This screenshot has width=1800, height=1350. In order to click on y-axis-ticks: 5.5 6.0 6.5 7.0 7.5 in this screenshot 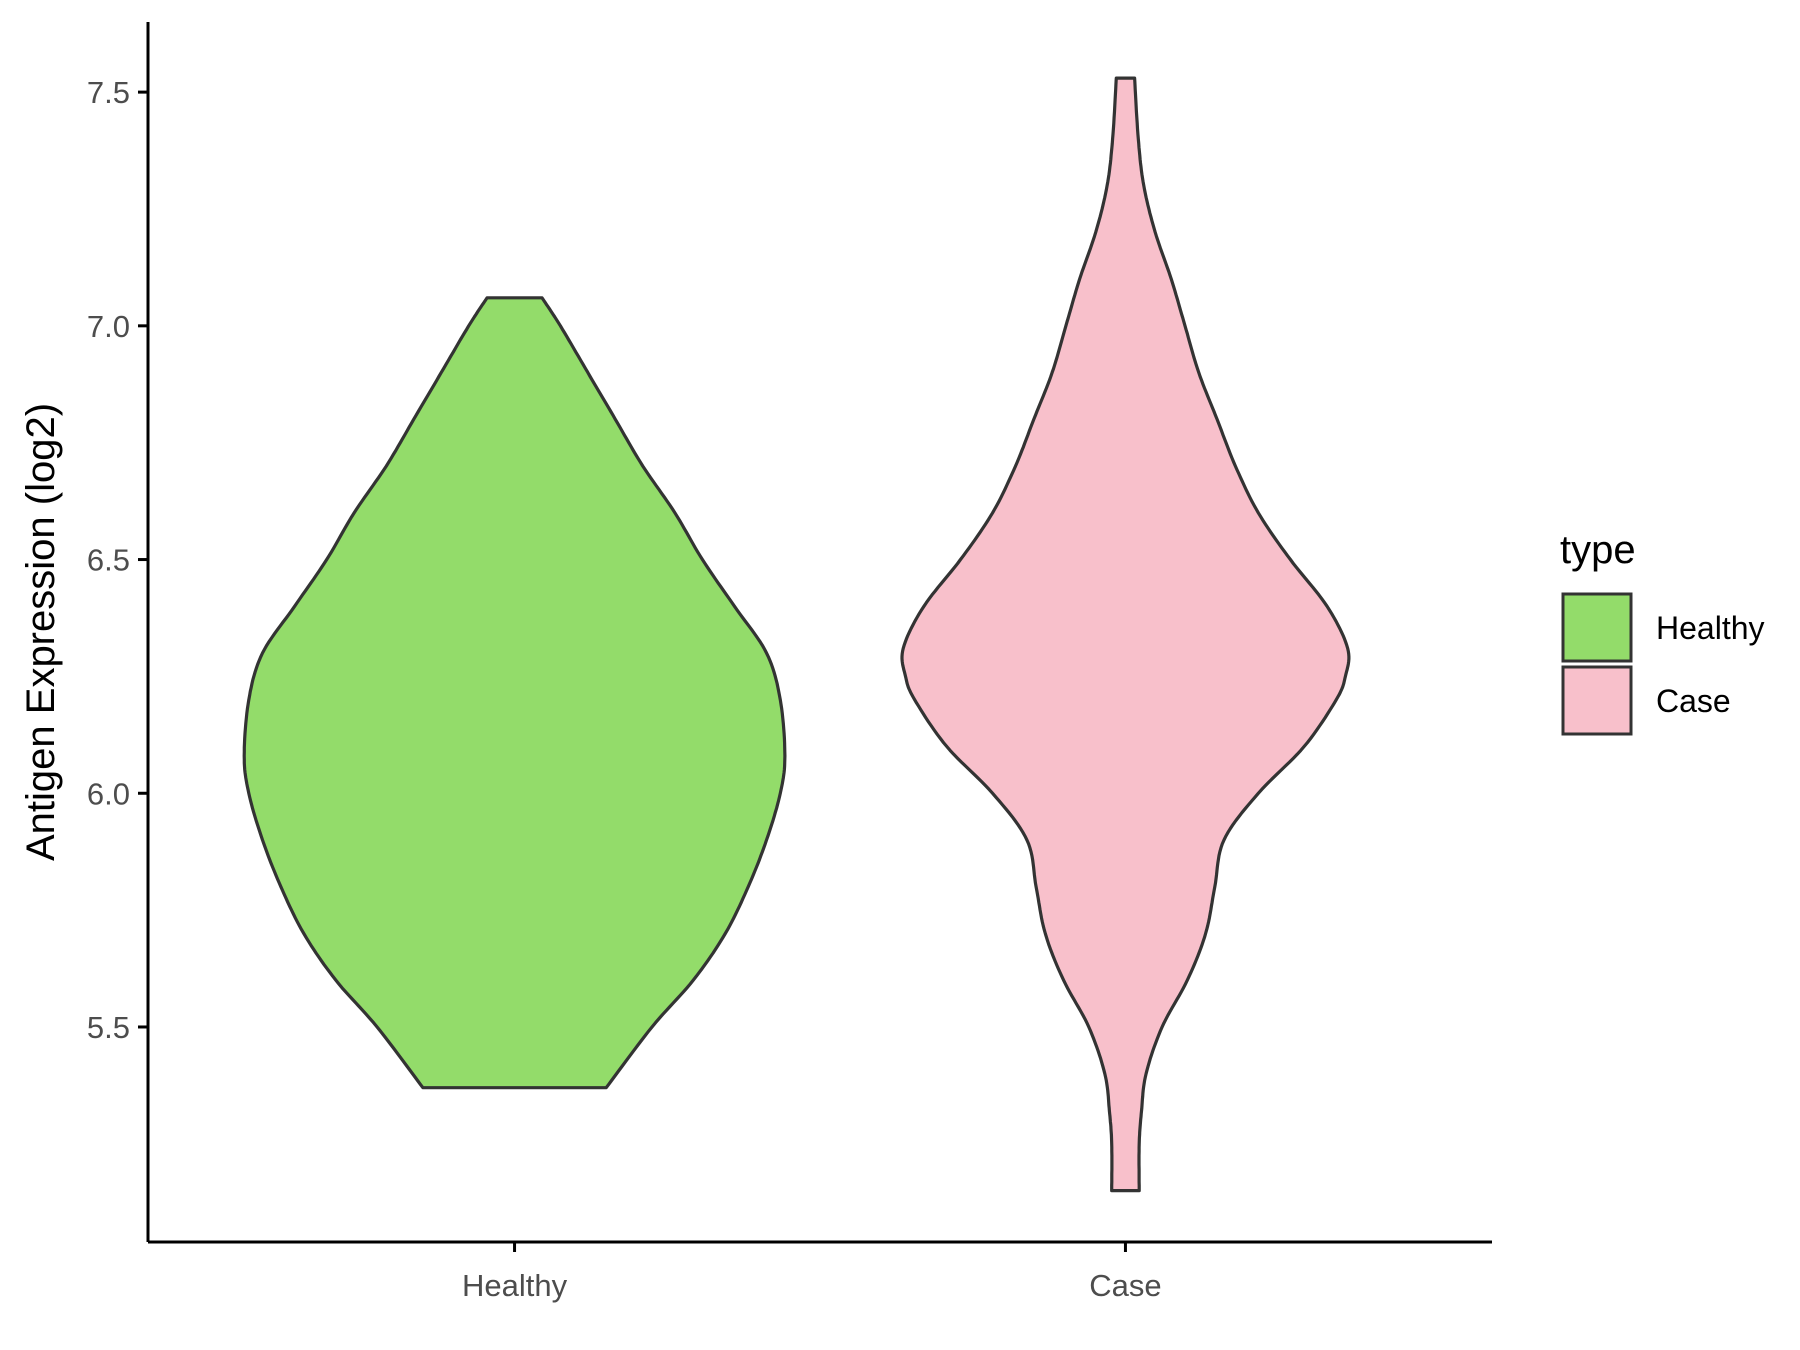, I will do `click(117, 560)`.